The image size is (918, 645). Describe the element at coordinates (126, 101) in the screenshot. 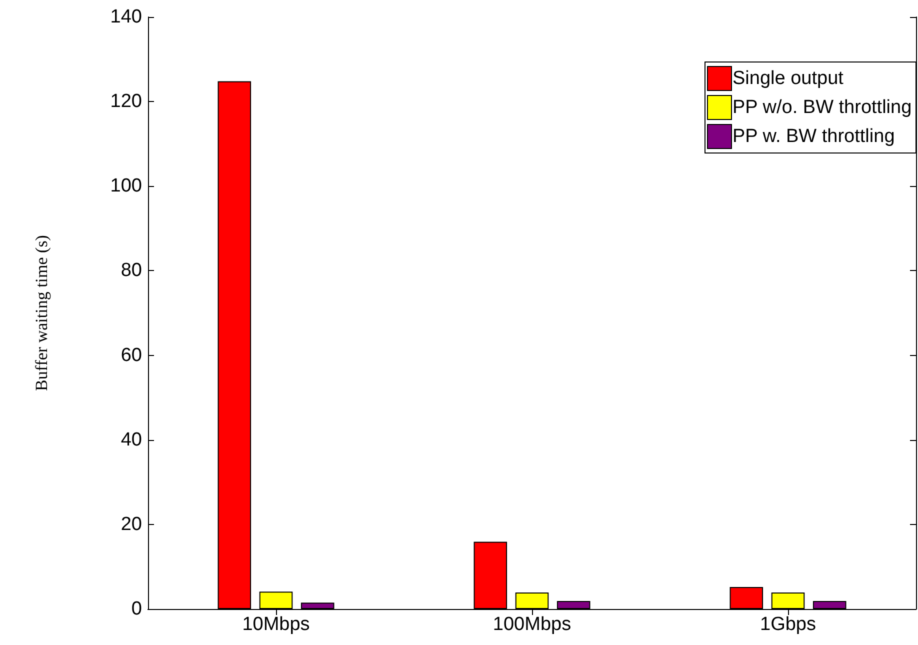

I see `y-tick-label: 120` at that location.